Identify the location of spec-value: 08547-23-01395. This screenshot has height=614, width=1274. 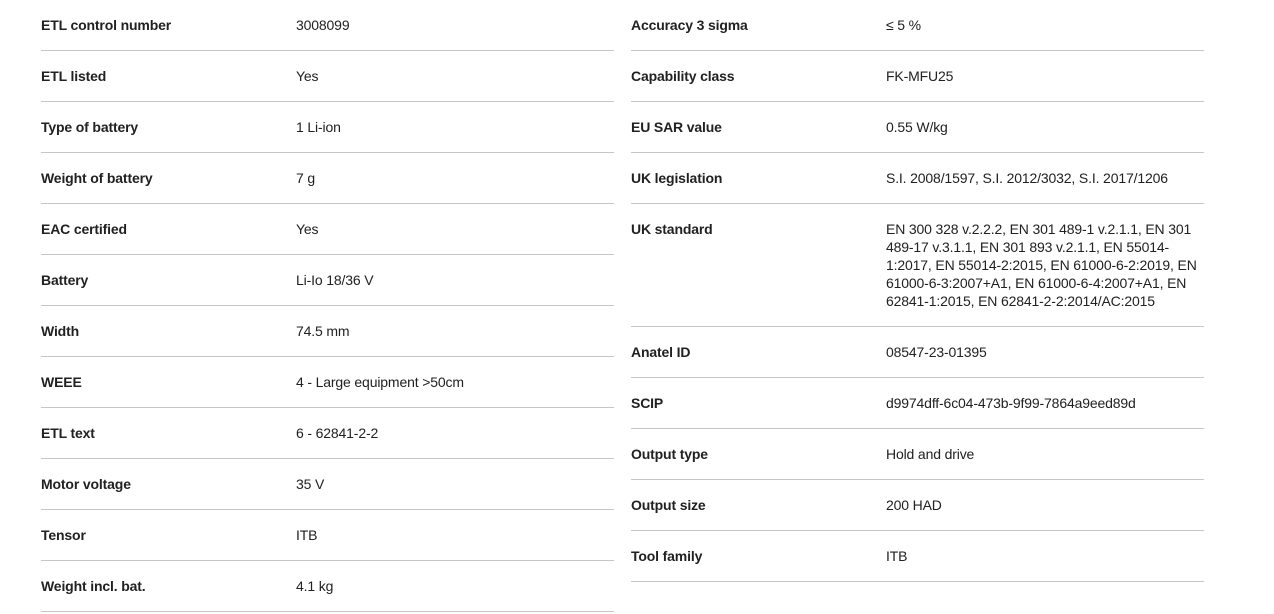
(936, 352).